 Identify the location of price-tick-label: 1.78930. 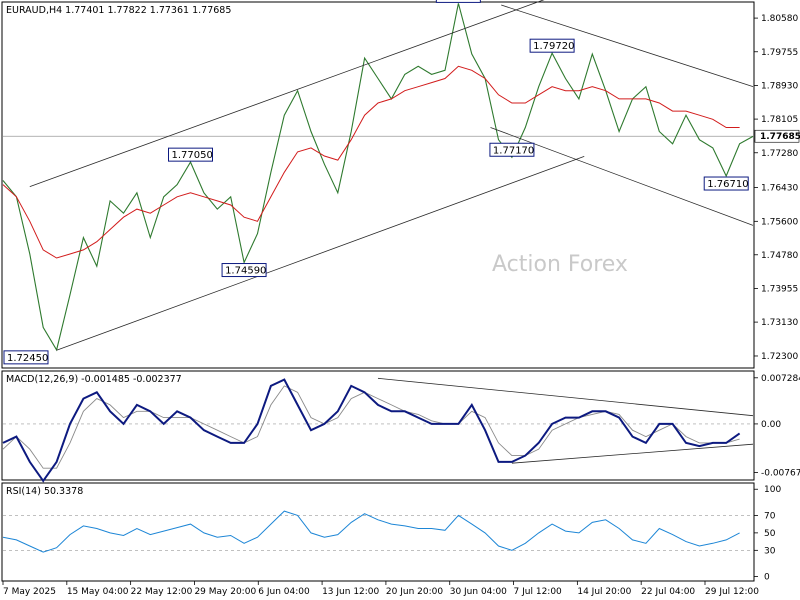
(779, 86).